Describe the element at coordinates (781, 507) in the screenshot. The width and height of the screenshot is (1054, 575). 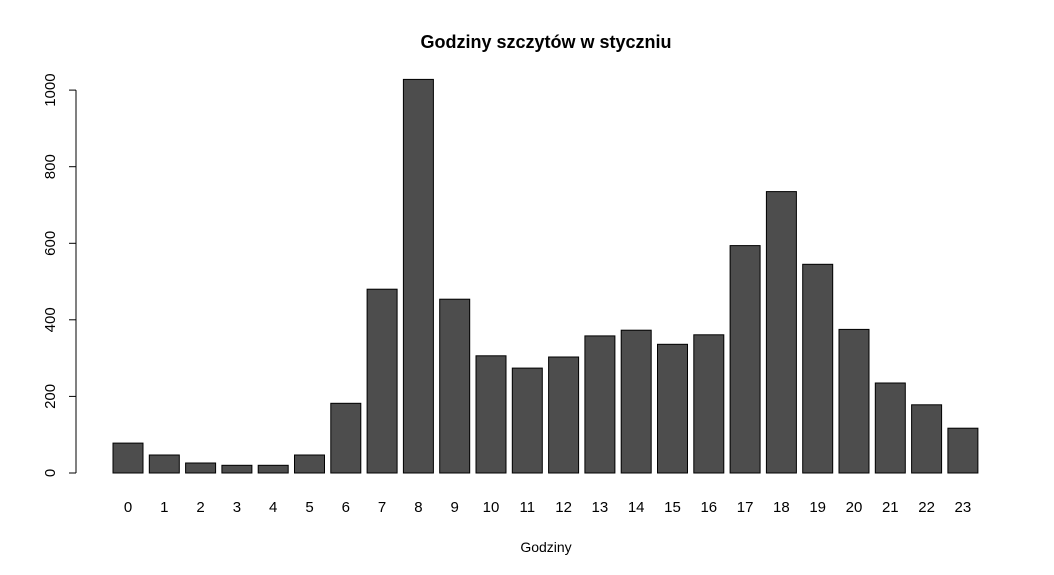
I see `x-tick-label: 18` at that location.